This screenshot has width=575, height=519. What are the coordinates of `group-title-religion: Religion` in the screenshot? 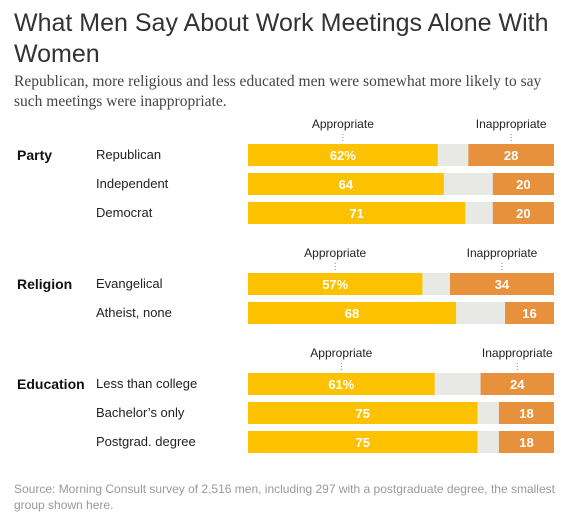 It's located at (44, 284).